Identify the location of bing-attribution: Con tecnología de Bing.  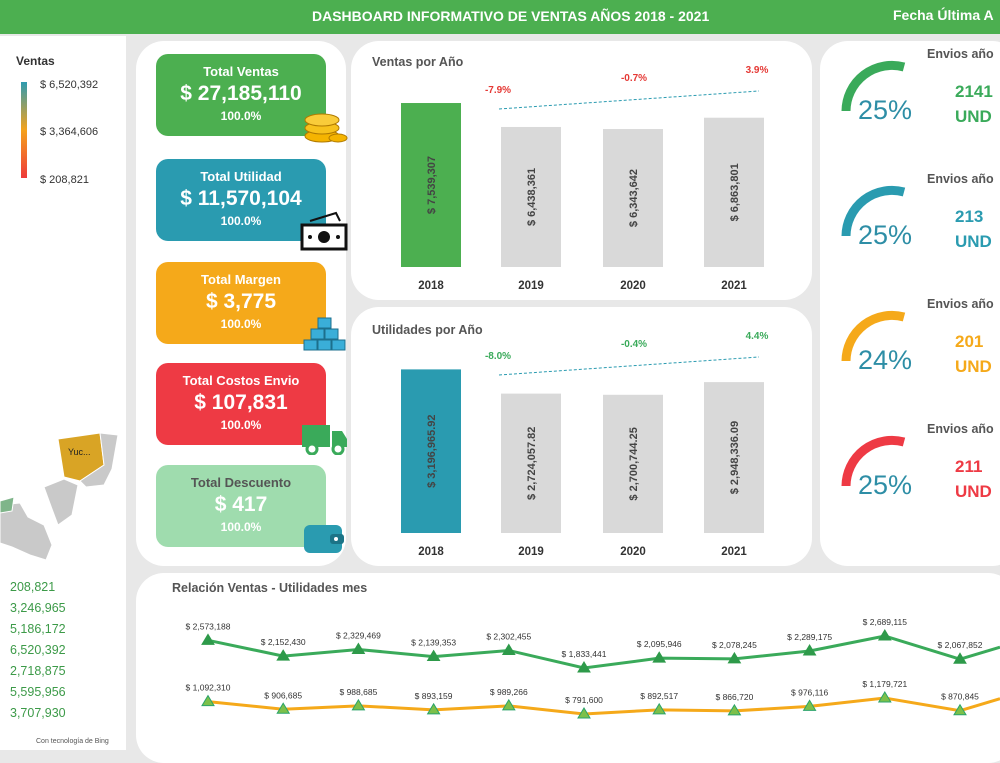
(72, 741).